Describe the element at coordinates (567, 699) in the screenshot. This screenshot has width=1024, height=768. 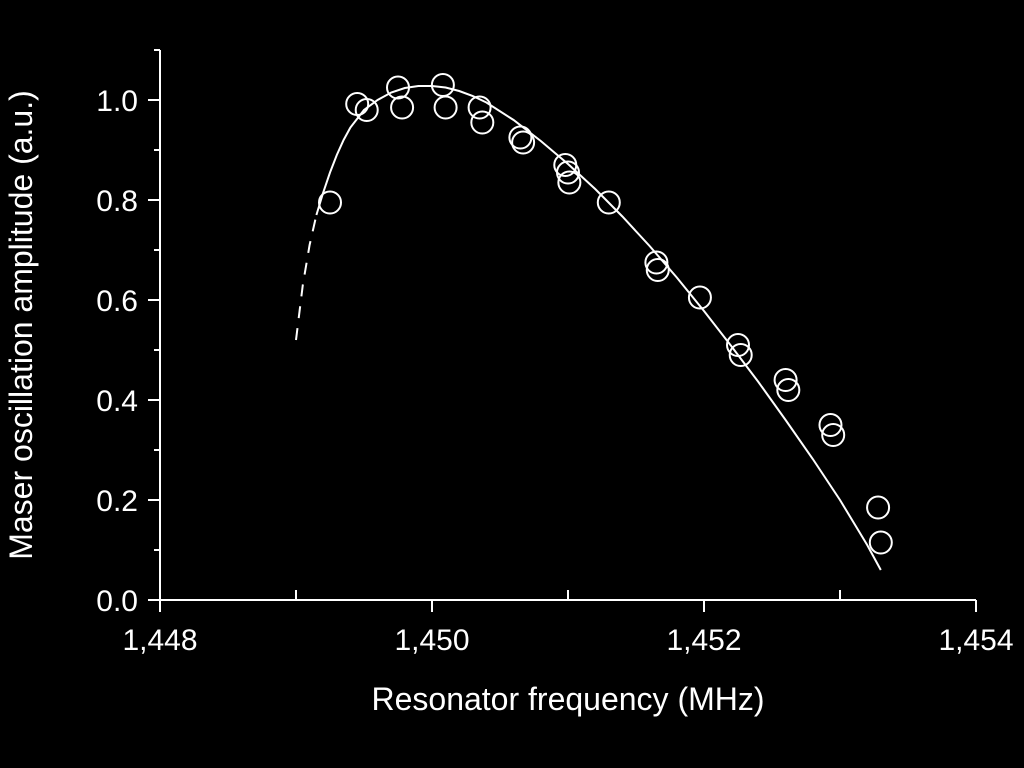
I see `x-axis-title: Resonator frequency (MHz)` at that location.